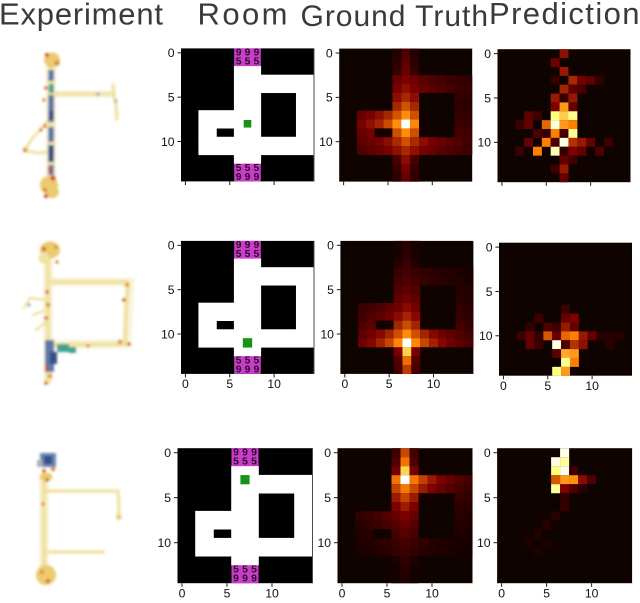 The image size is (640, 603). Describe the element at coordinates (395, 16) in the screenshot. I see `svg-text: Ground Truth` at that location.